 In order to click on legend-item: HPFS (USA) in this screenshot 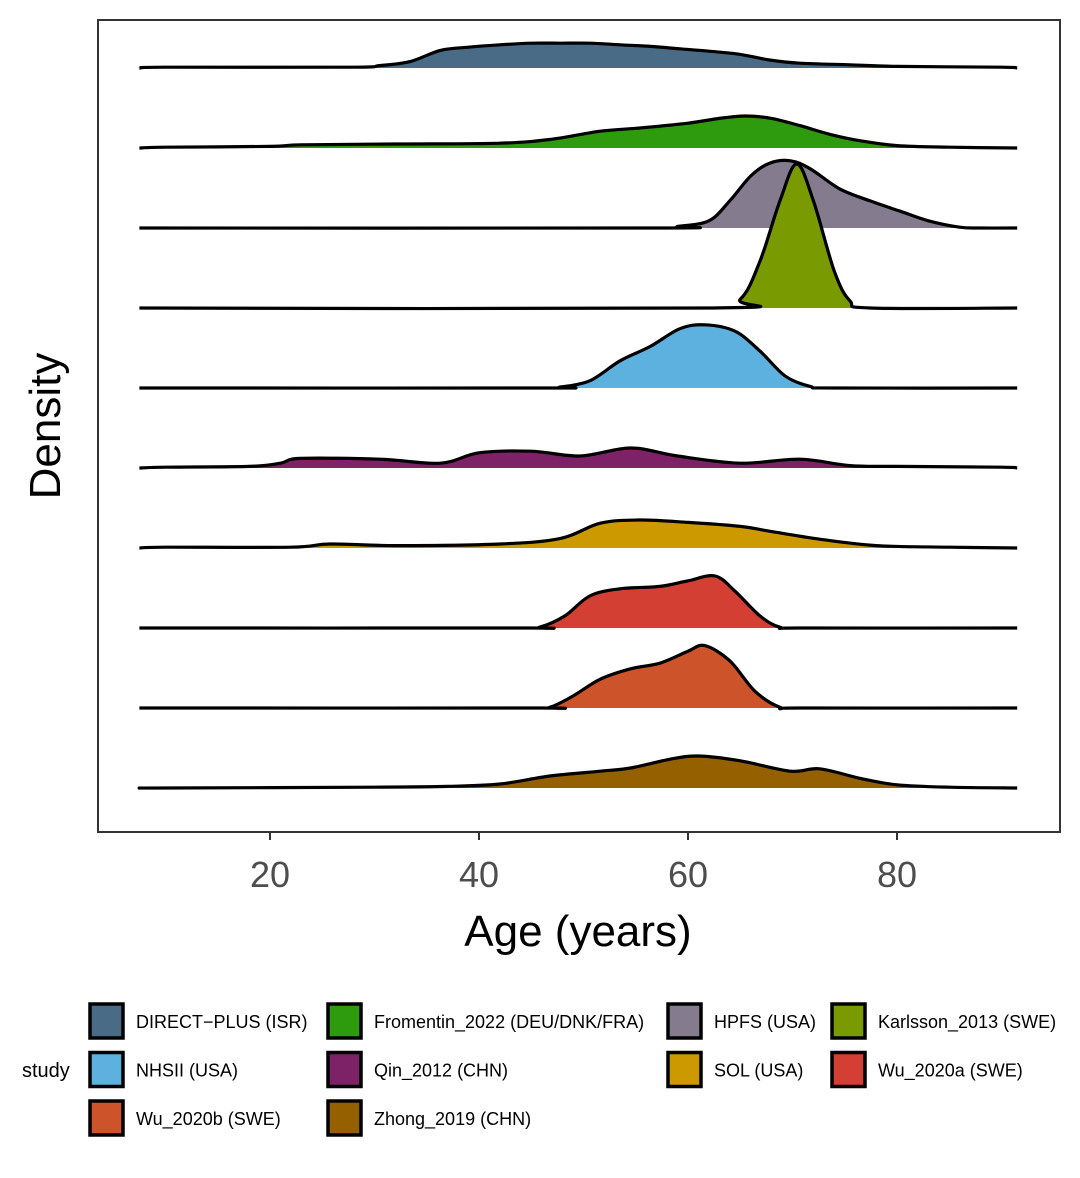, I will do `click(741, 1021)`.